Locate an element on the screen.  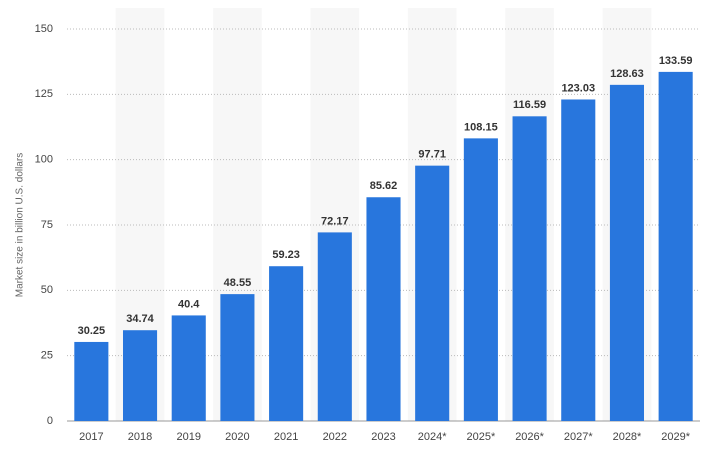
data-label: 48.55 is located at coordinates (238, 283).